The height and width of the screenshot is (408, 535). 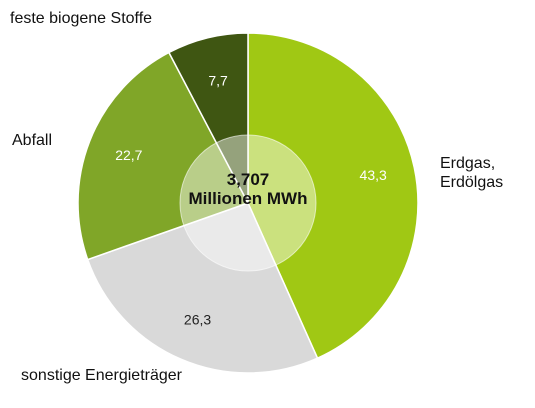 I want to click on value-label: 7,7, so click(x=218, y=80).